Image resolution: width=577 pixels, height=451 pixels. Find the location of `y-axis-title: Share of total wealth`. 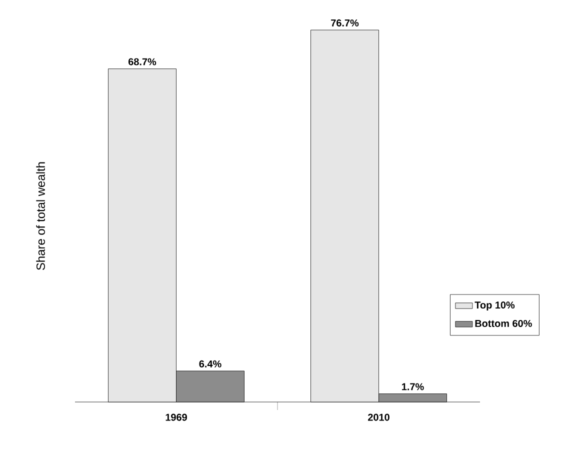

y-axis-title: Share of total wealth is located at coordinates (40, 216).